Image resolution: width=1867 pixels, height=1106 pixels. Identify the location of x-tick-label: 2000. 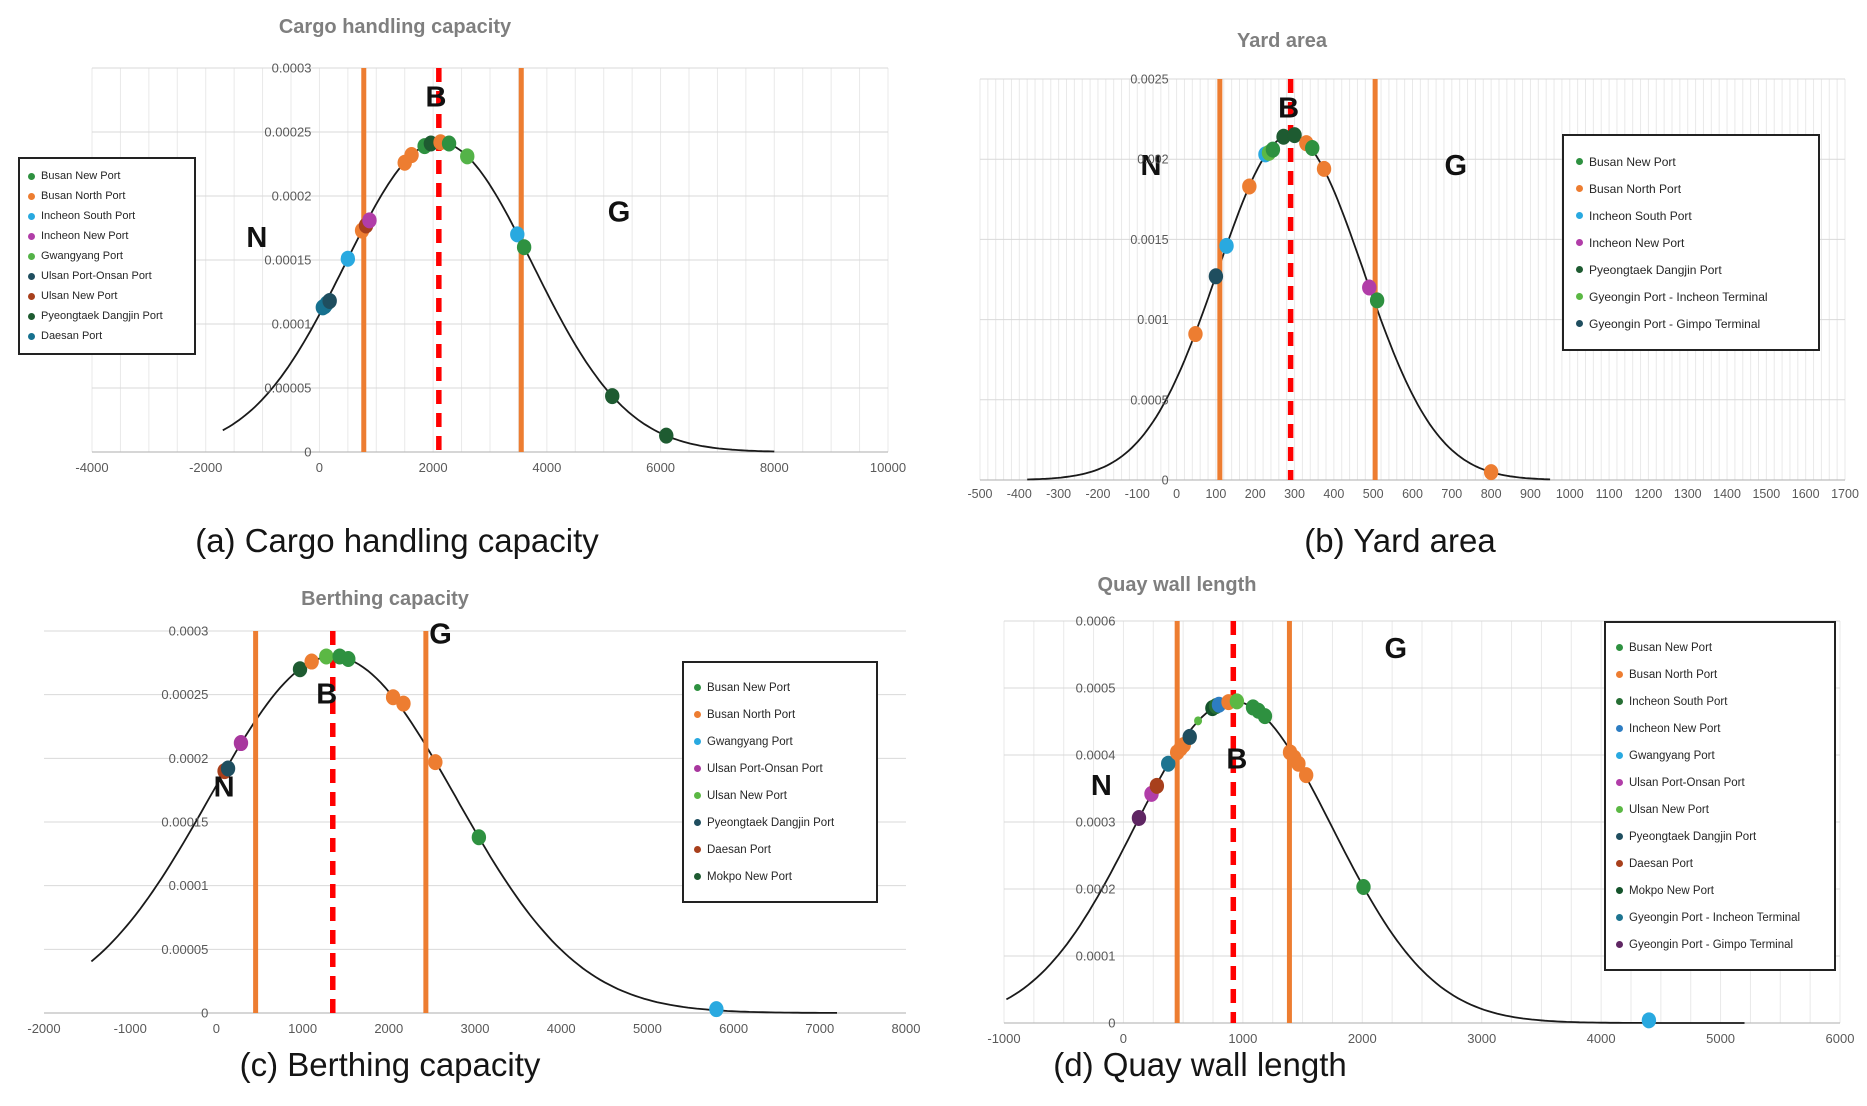
(433, 467).